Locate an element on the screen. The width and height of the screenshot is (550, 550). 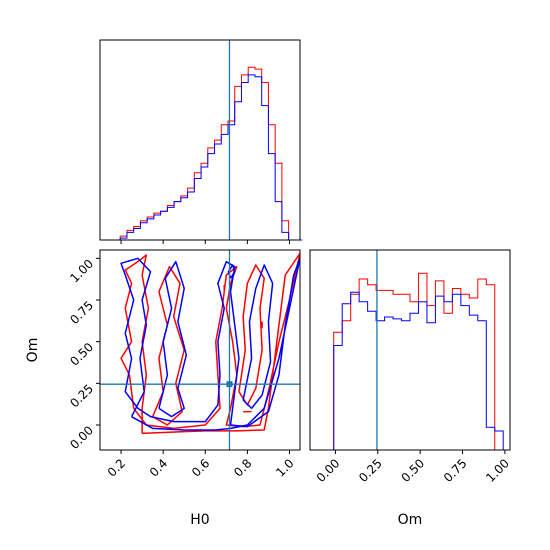
x-tick-label-Om: 0.25 is located at coordinates (370, 470).